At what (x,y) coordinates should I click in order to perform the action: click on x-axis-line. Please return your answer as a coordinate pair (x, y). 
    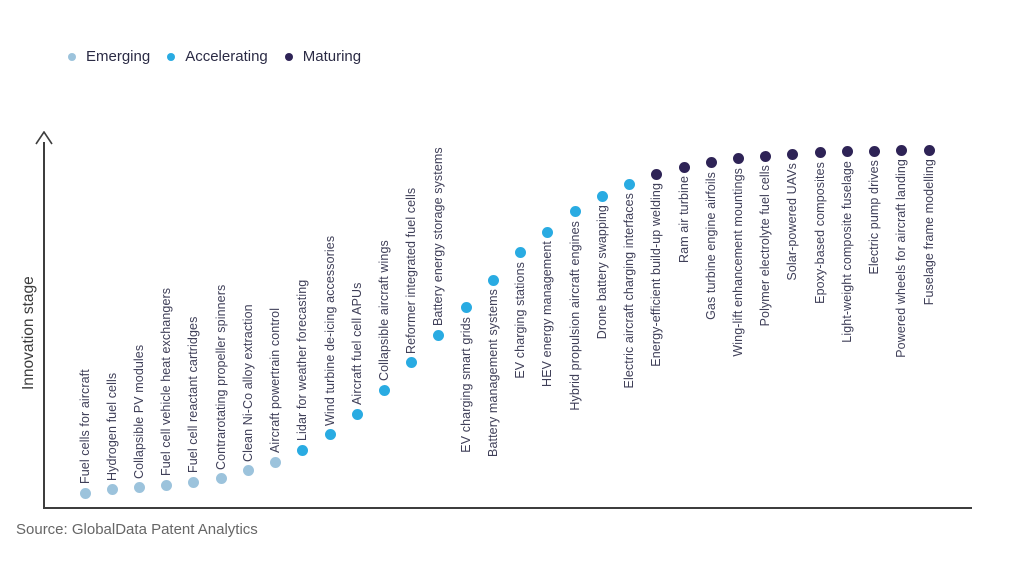
    Looking at the image, I should click on (507, 508).